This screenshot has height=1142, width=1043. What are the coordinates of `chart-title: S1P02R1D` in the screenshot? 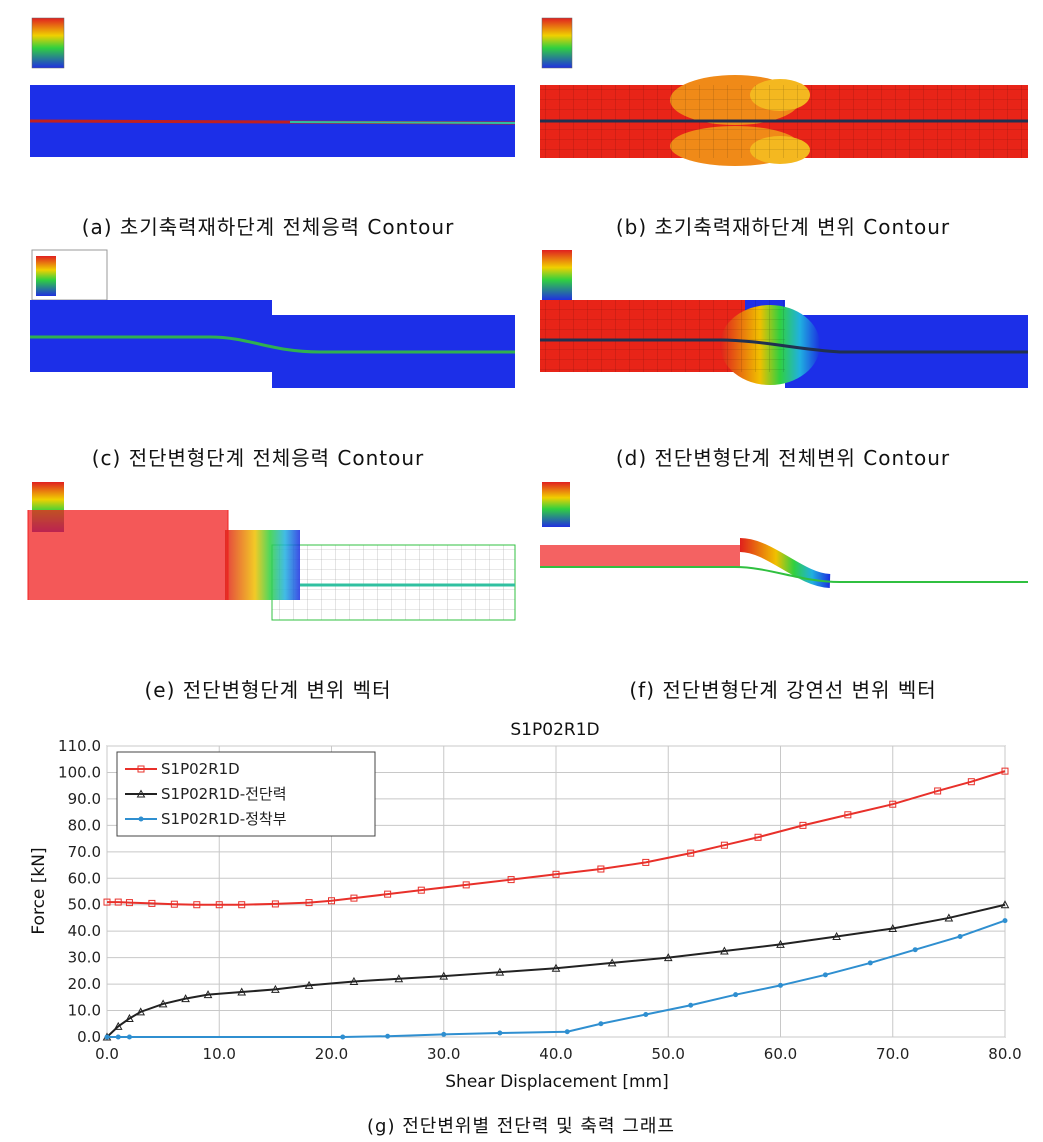 It's located at (554, 730).